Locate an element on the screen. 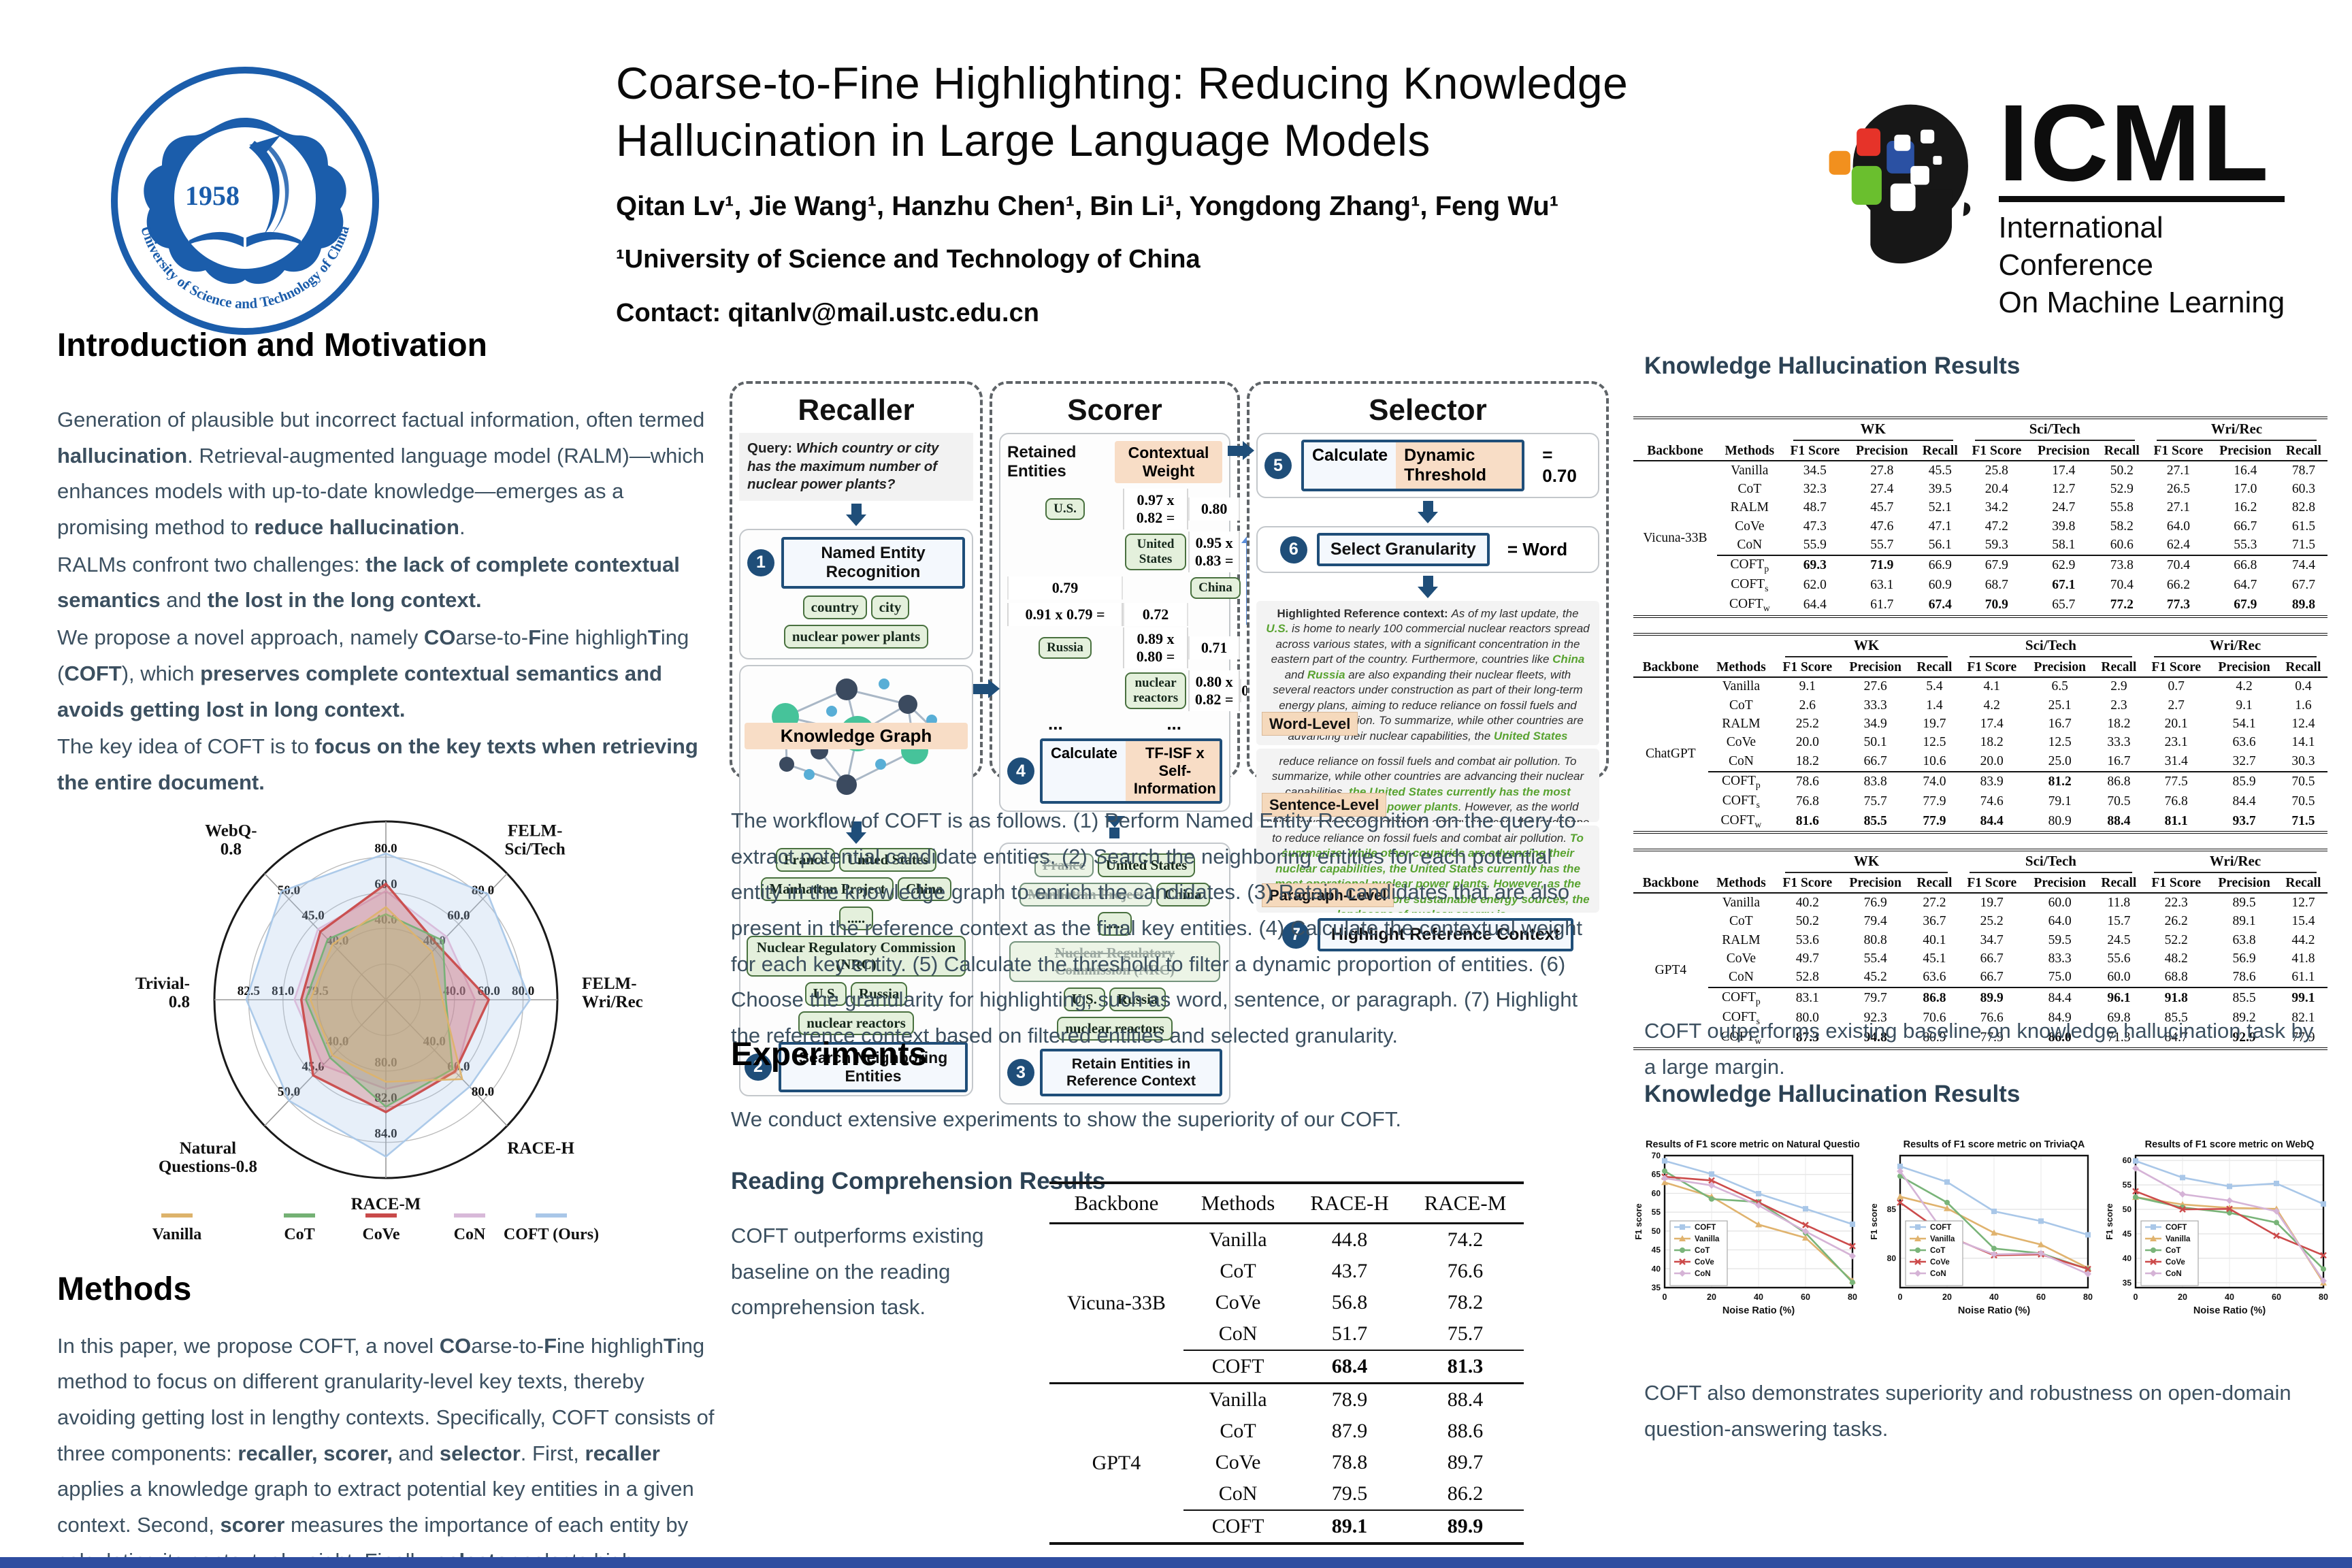 Image resolution: width=2352 pixels, height=1568 pixels. value-cell: 84.4 is located at coordinates (2244, 801).